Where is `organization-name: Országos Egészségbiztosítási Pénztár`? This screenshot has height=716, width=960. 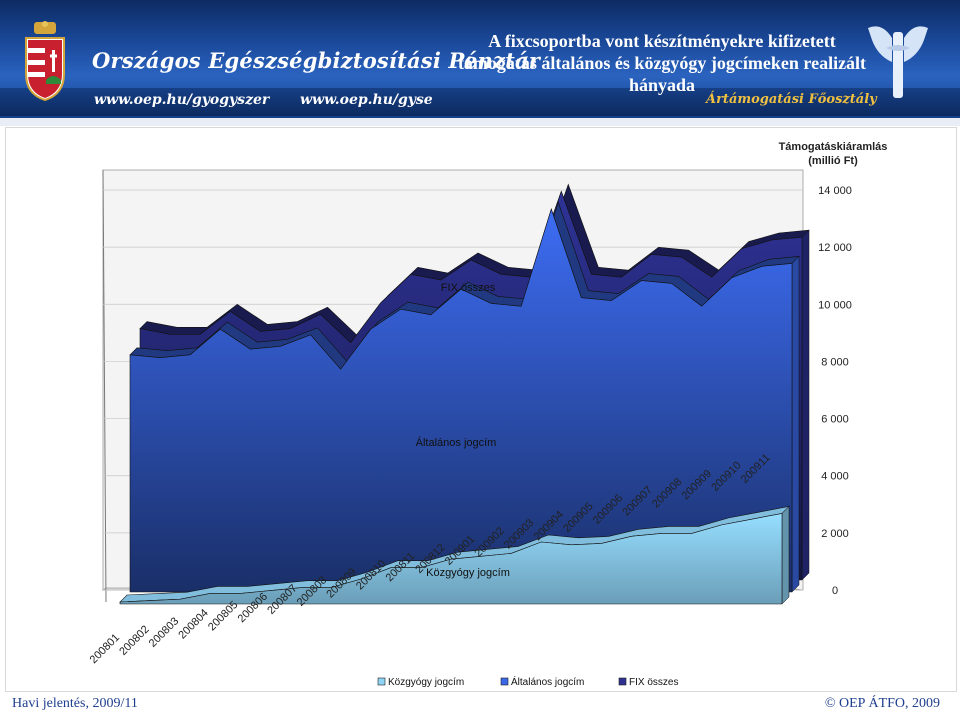 organization-name: Országos Egészségbiztosítási Pénztár is located at coordinates (316, 60).